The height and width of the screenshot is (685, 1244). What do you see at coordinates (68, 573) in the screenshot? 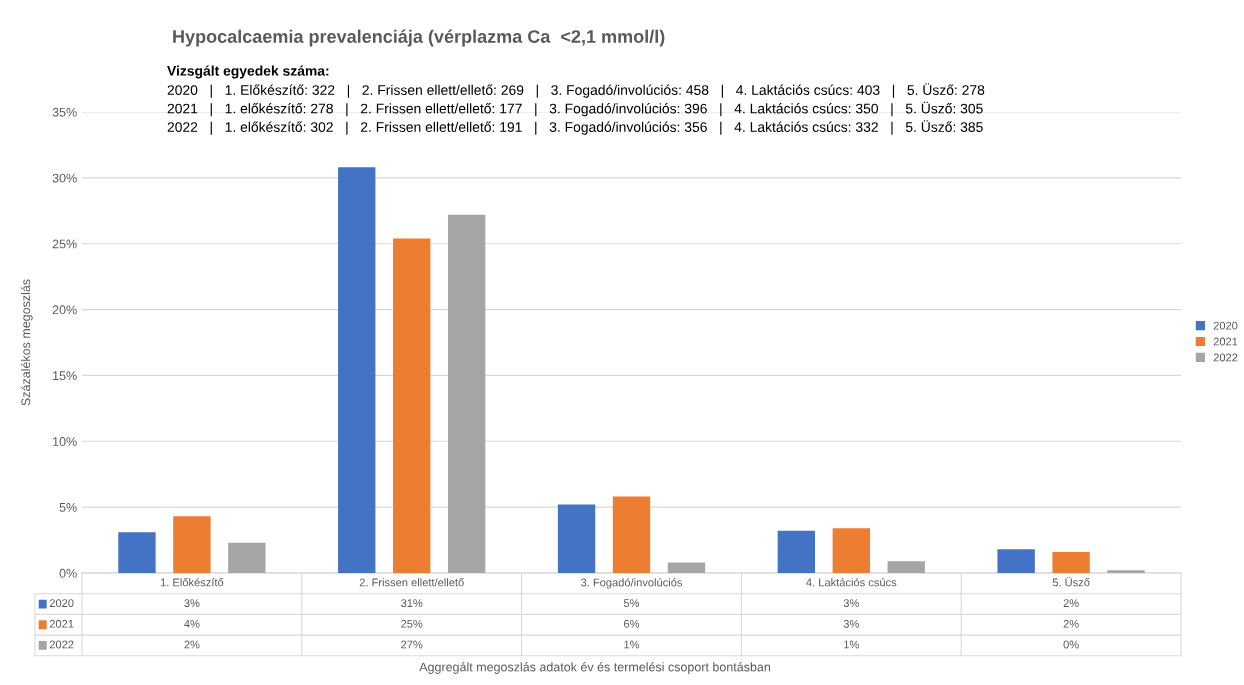
I see `y-tick-label: 0%` at bounding box center [68, 573].